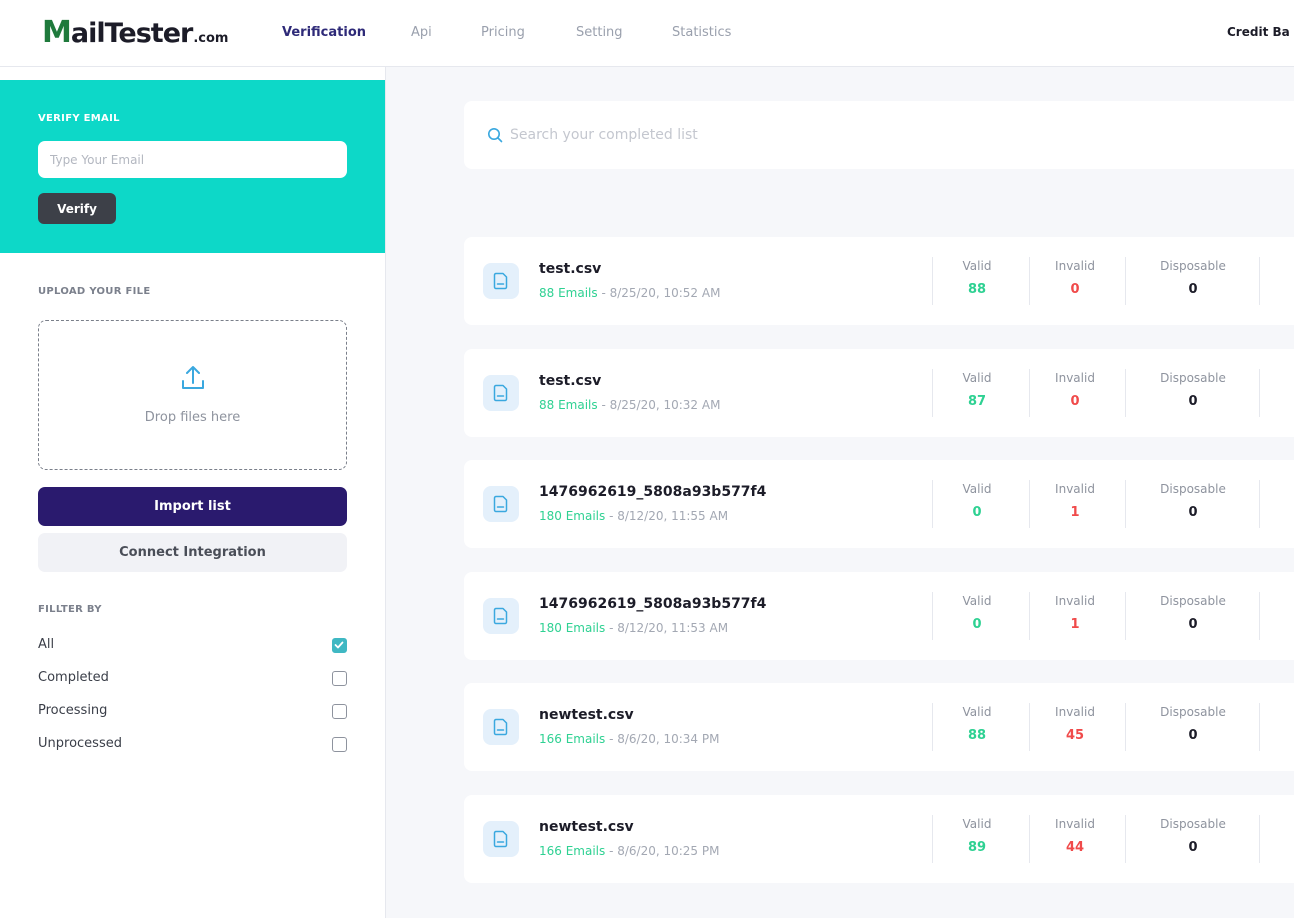 The height and width of the screenshot is (918, 1294). What do you see at coordinates (503, 32) in the screenshot?
I see `nav-pricing: Pricing` at bounding box center [503, 32].